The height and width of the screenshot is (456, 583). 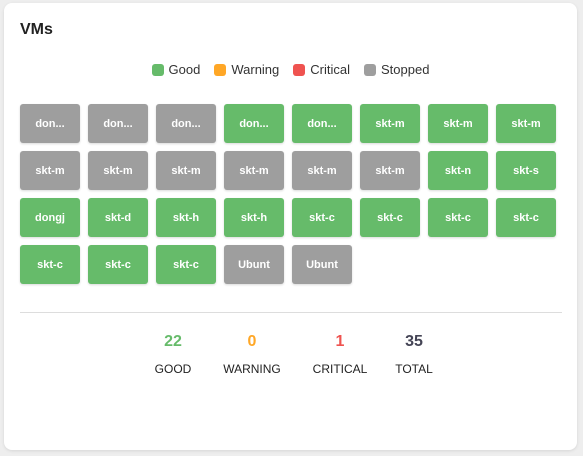 I want to click on stat-good: 22 GOOD, so click(x=173, y=354).